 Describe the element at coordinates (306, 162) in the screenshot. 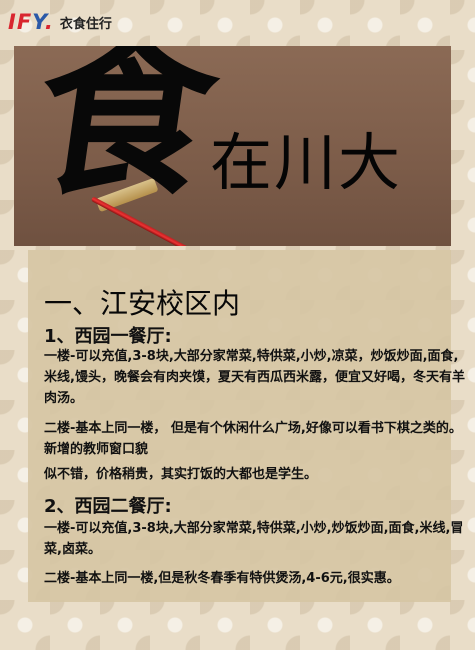

I see `banner-title: 在川大` at that location.